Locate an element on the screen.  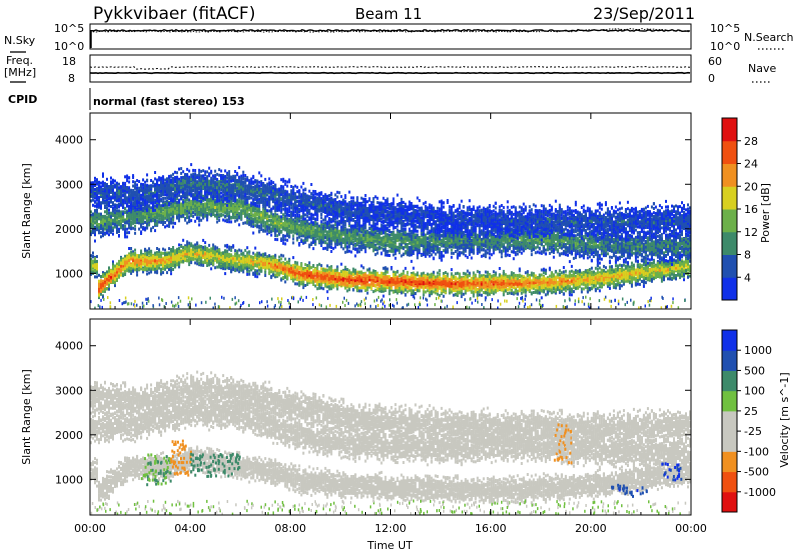
freq-label-line1: Freq. is located at coordinates (19, 60).